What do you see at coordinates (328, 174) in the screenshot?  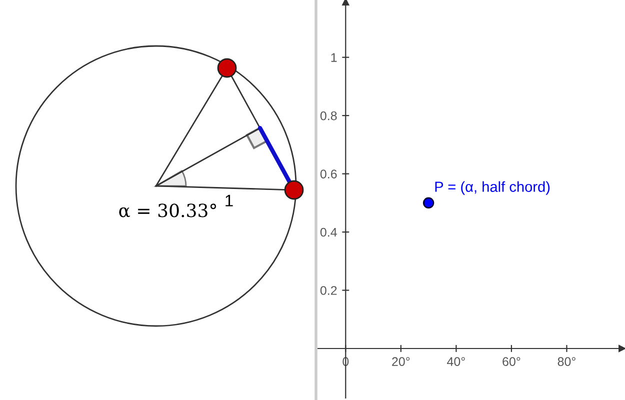 I see `y-tick-label: 0.6` at bounding box center [328, 174].